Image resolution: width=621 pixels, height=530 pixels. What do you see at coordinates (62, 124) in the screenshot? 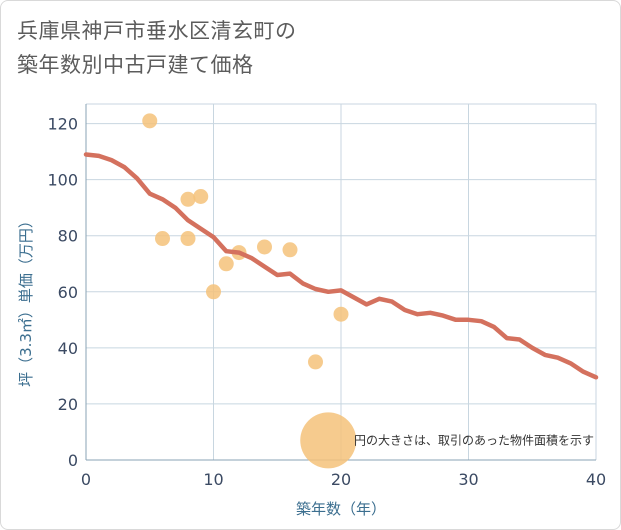
I see `y-tick-label: 120` at bounding box center [62, 124].